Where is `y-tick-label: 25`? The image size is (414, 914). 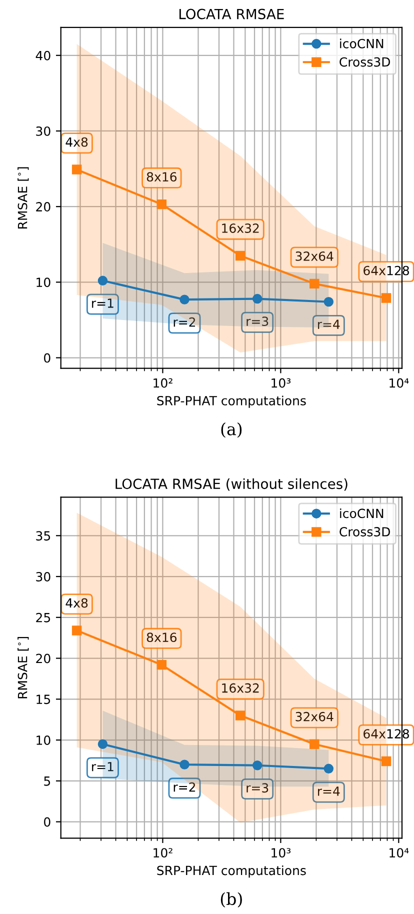 y-tick-label: 25 is located at coordinates (43, 617).